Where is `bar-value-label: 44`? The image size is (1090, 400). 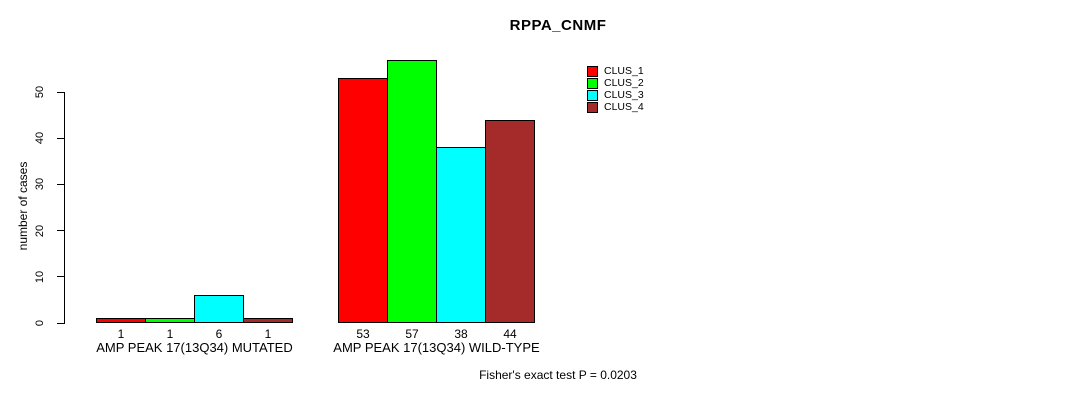
bar-value-label: 44 is located at coordinates (510, 334).